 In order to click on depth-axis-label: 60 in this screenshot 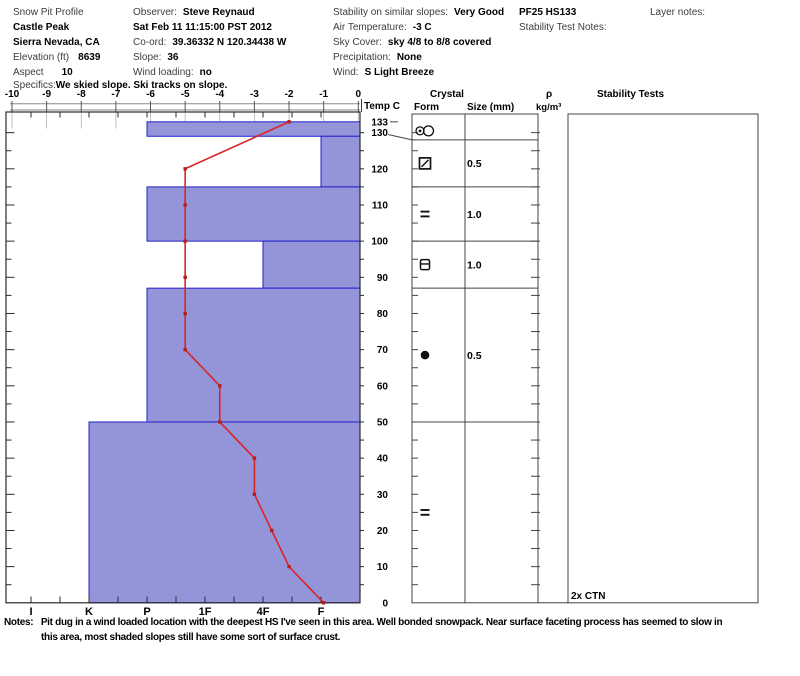, I will do `click(383, 386)`.